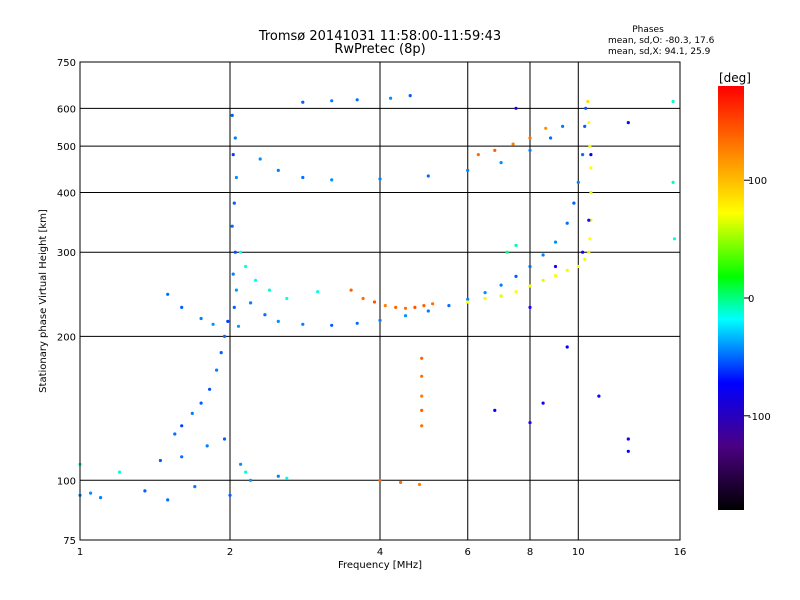 This screenshot has height=600, width=800. What do you see at coordinates (530, 552) in the screenshot?
I see `x-tick-label: 8` at bounding box center [530, 552].